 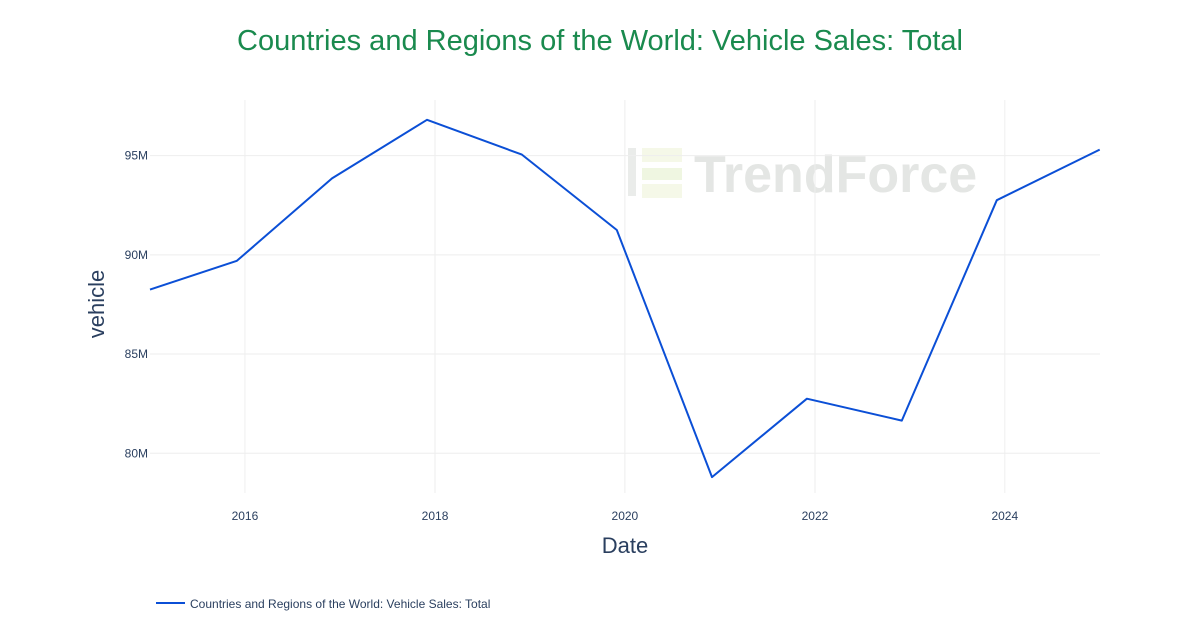 What do you see at coordinates (136, 305) in the screenshot?
I see `y-axis-ticks: 80M 85M 90M 95M` at bounding box center [136, 305].